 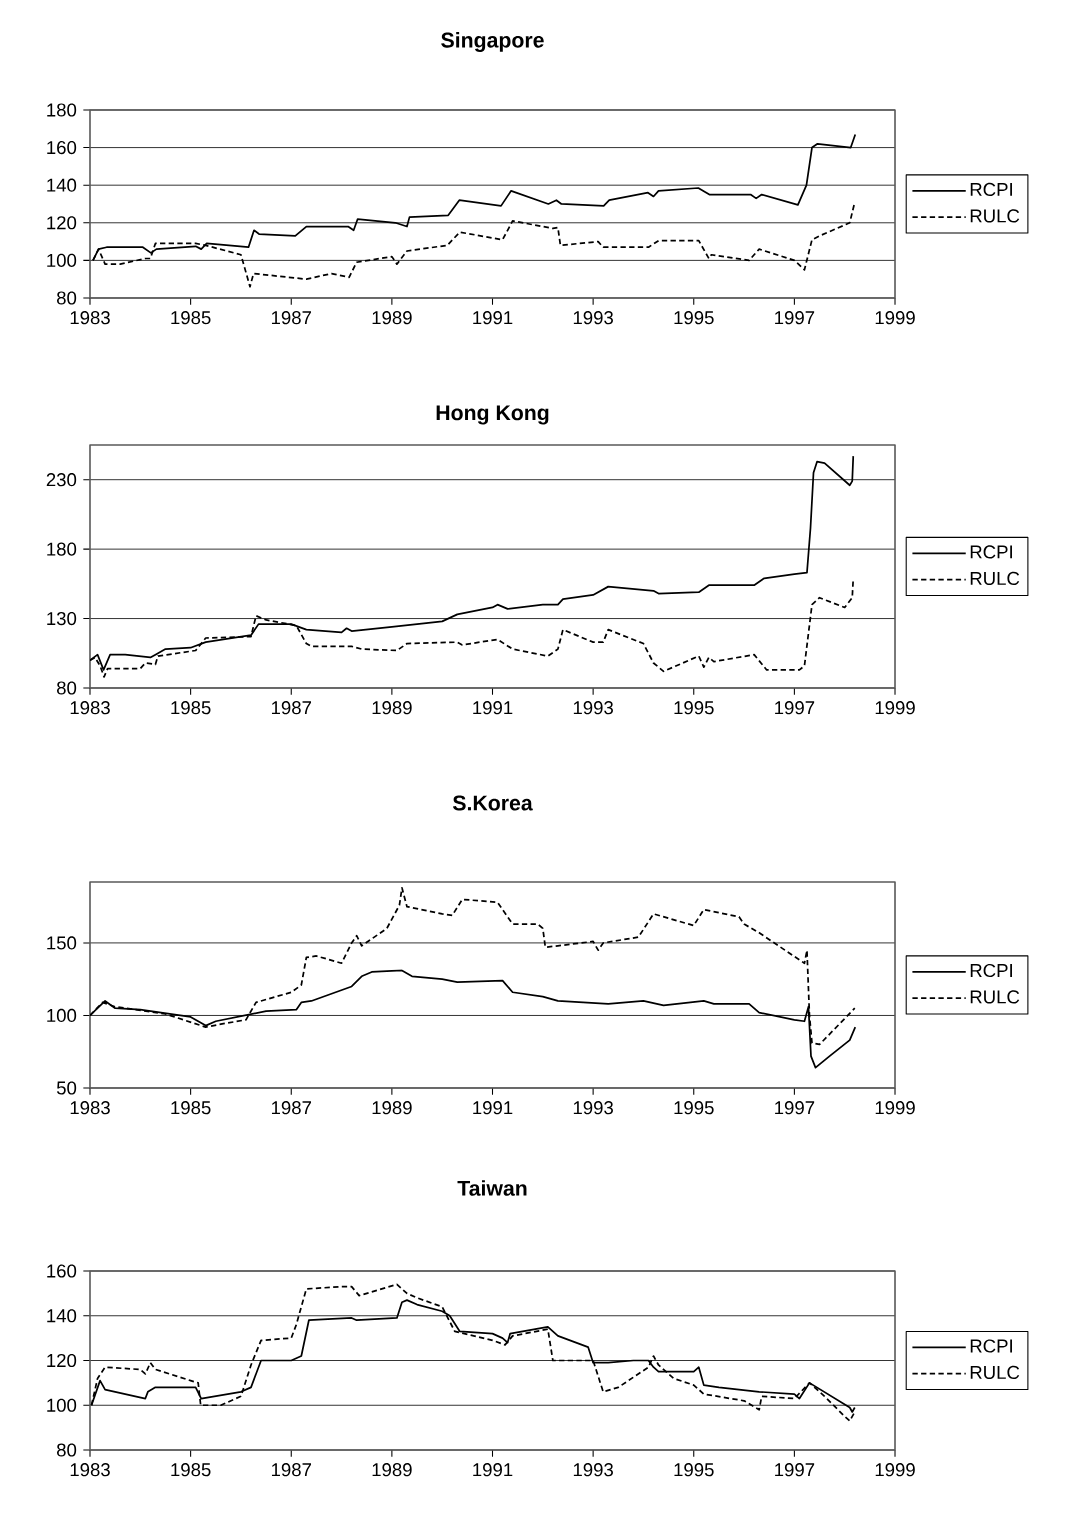 What do you see at coordinates (492, 1188) in the screenshot?
I see `chart-title: Taiwan` at bounding box center [492, 1188].